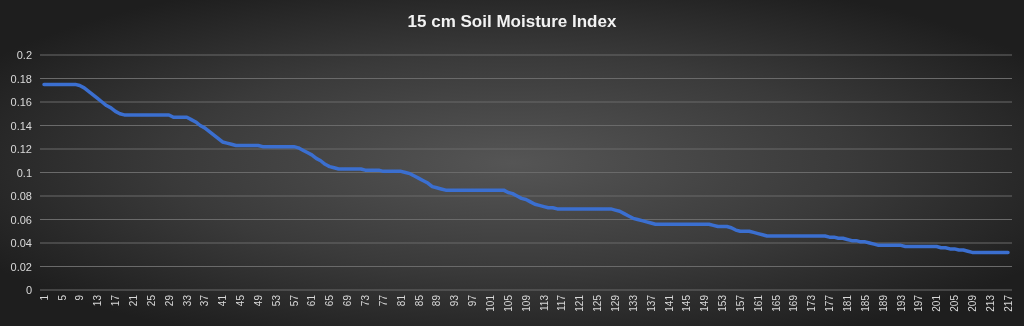 Image resolution: width=1024 pixels, height=326 pixels. What do you see at coordinates (312, 300) in the screenshot?
I see `x-tick-label: 61` at bounding box center [312, 300].